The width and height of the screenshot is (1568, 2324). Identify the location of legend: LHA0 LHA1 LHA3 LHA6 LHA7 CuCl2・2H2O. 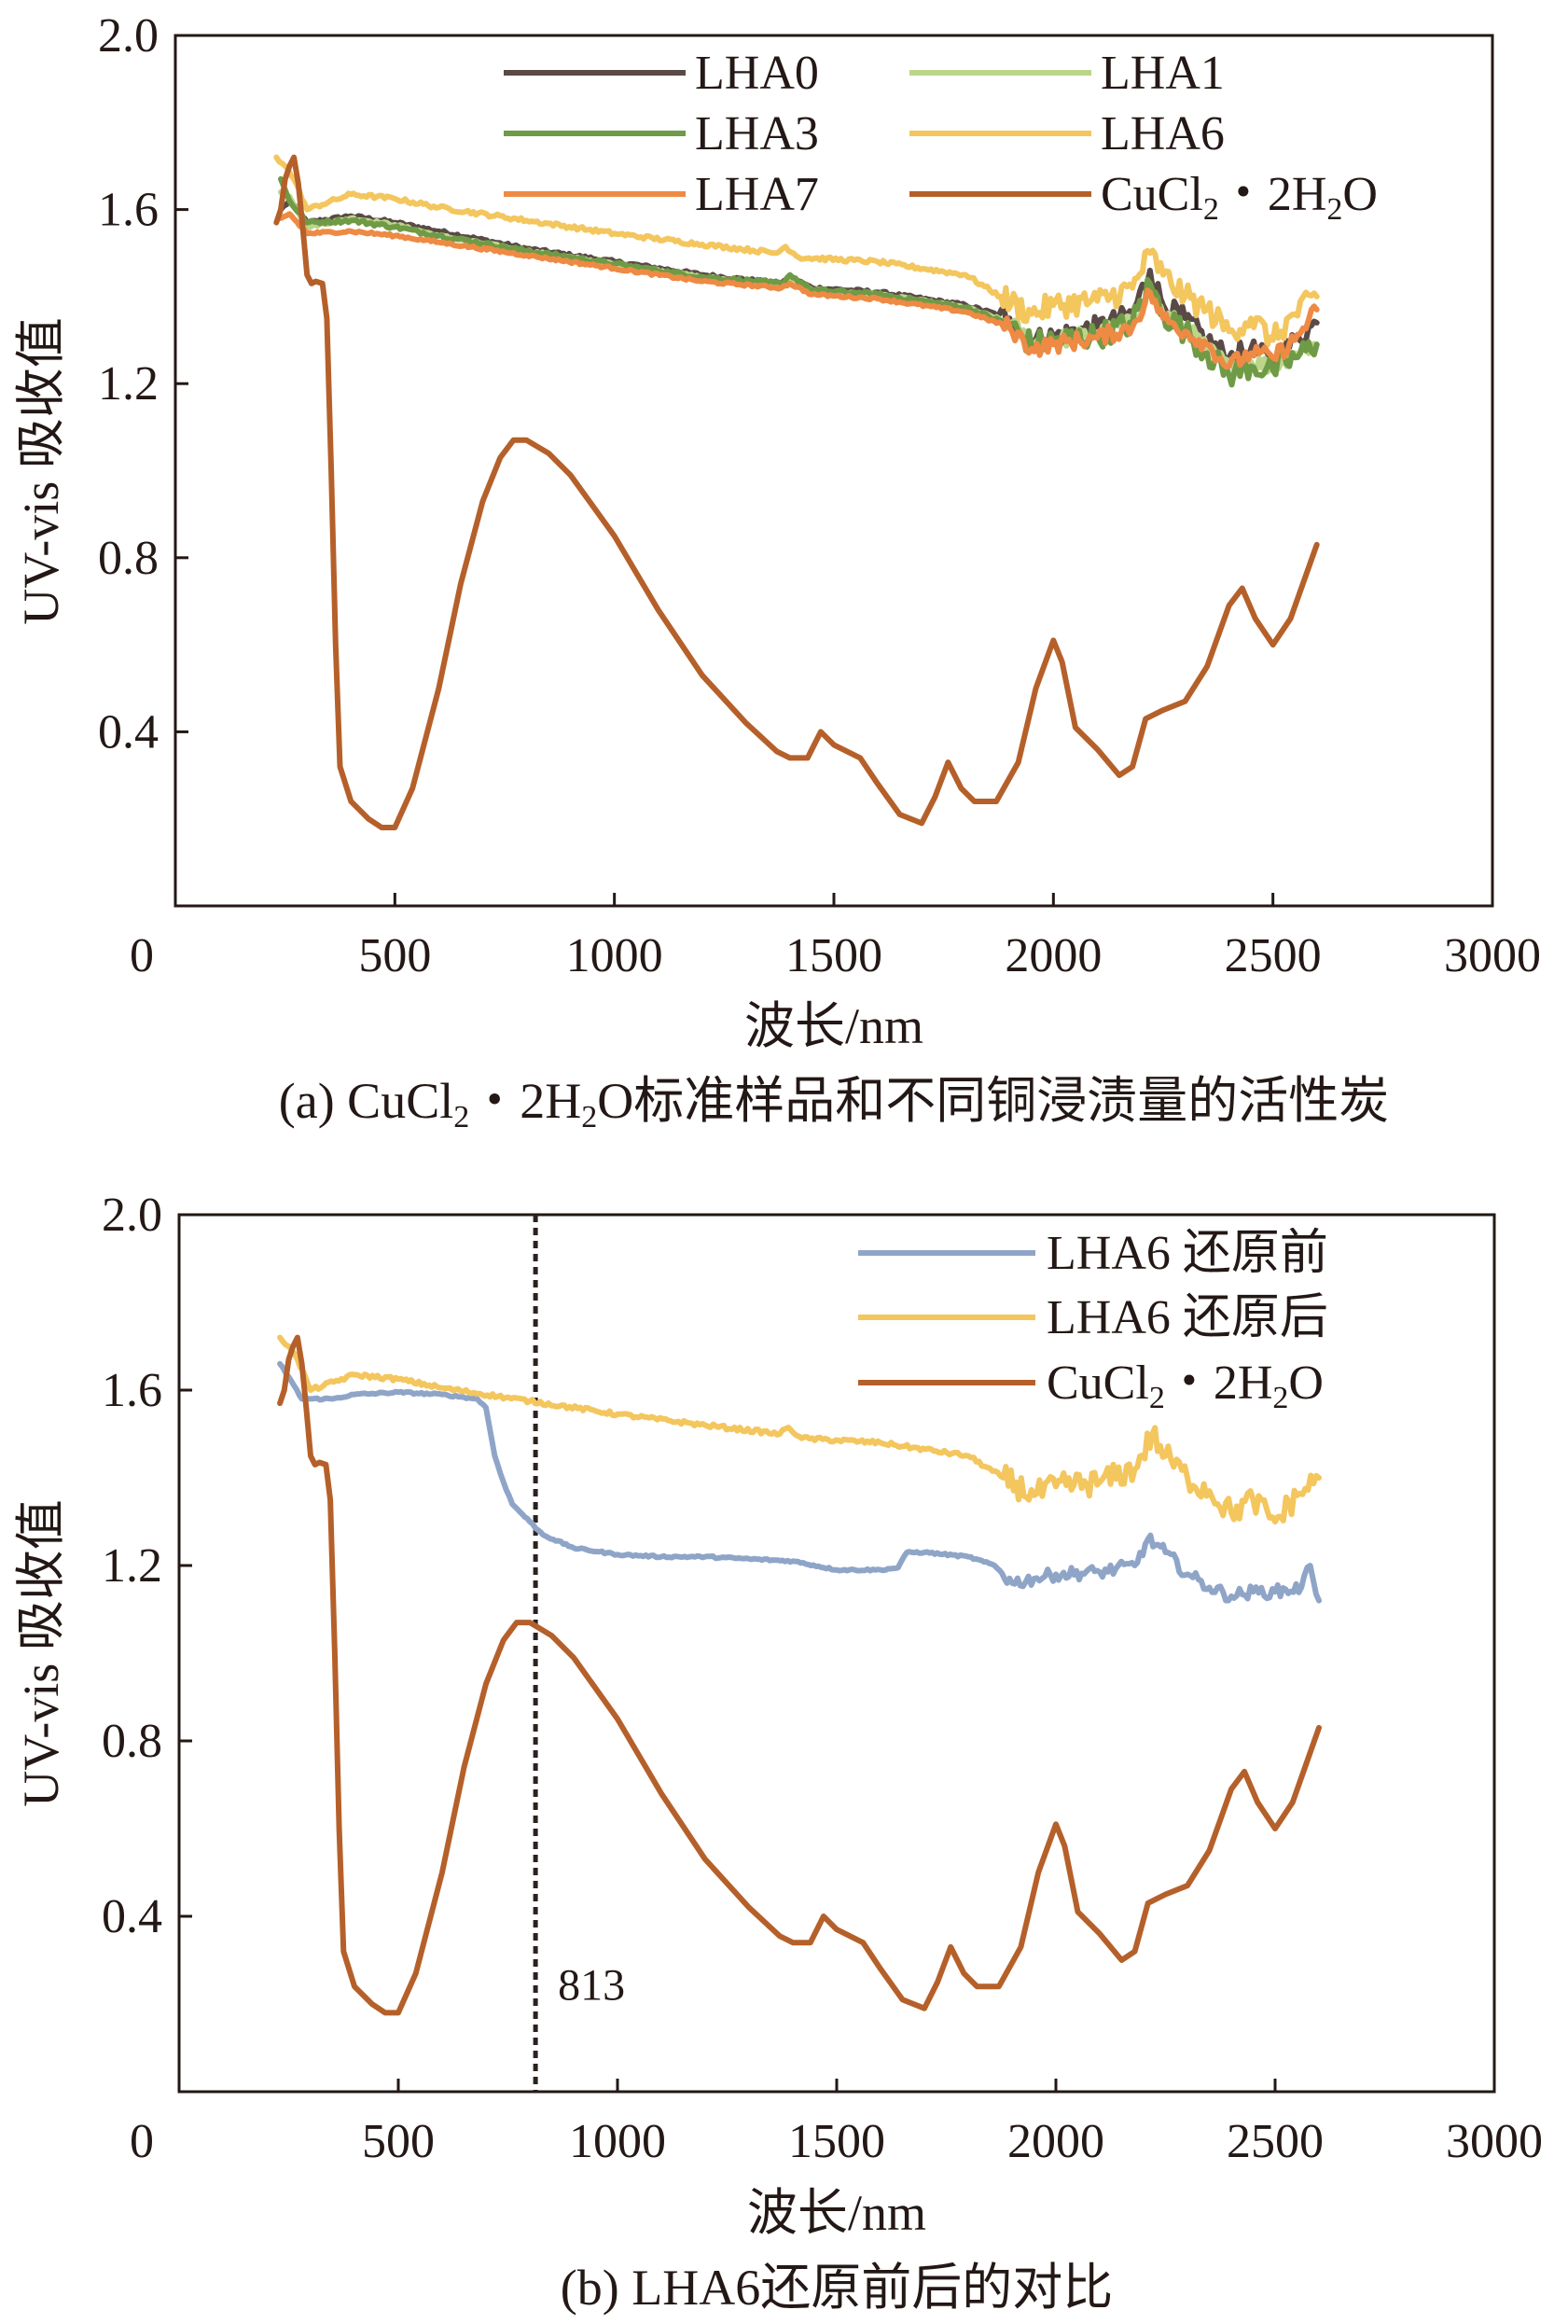
(941, 137).